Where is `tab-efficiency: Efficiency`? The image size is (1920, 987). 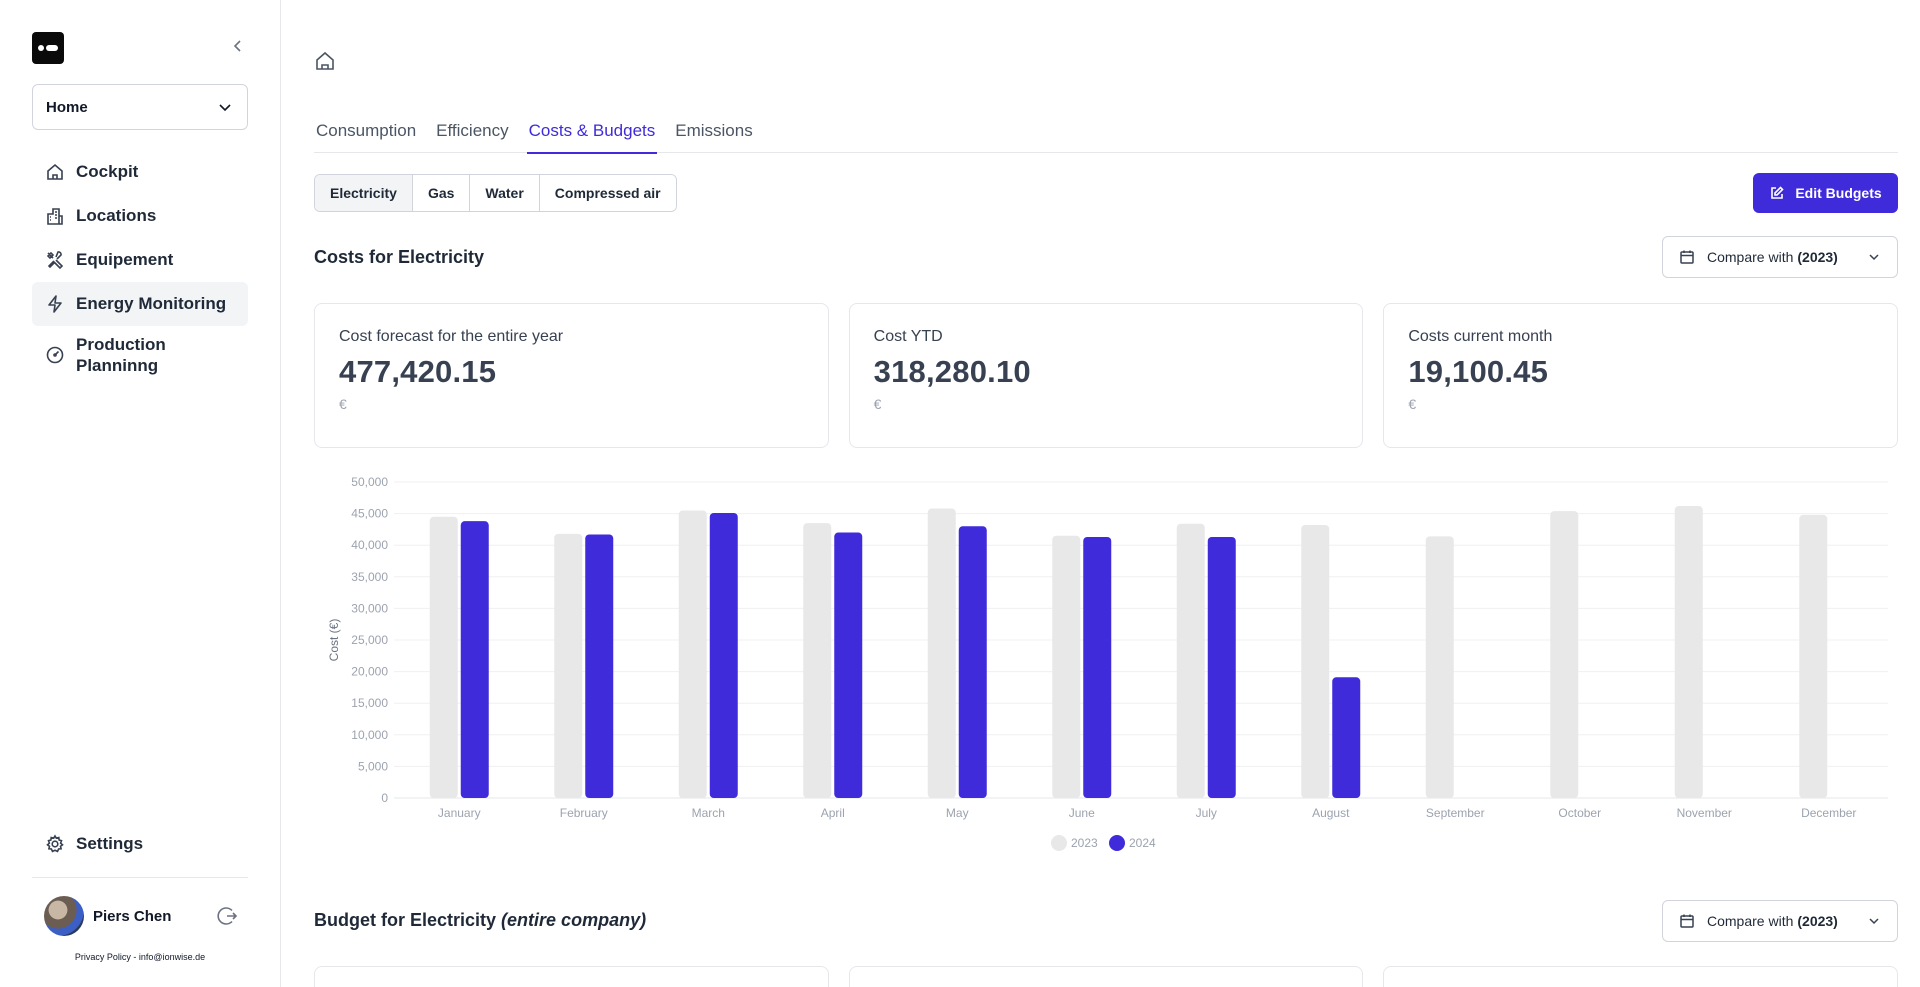
tab-efficiency: Efficiency is located at coordinates (472, 130).